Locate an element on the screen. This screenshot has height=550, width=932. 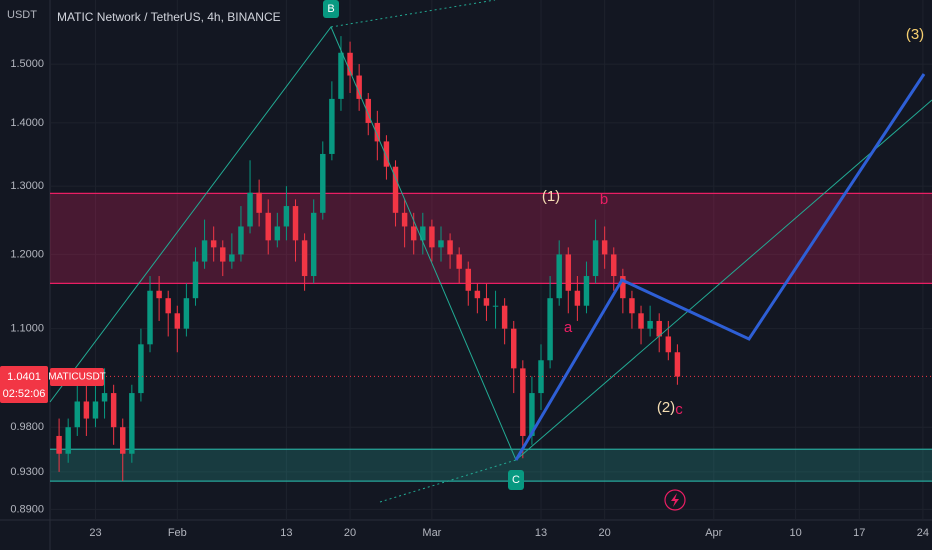
event-icon-bolt is located at coordinates (675, 500).